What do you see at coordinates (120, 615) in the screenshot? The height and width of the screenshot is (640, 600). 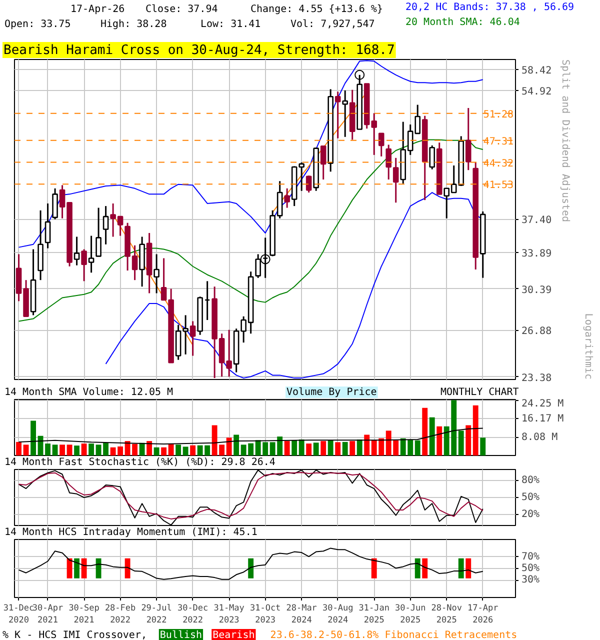 I see `x-tick-label: 28-Feb 2022` at bounding box center [120, 615].